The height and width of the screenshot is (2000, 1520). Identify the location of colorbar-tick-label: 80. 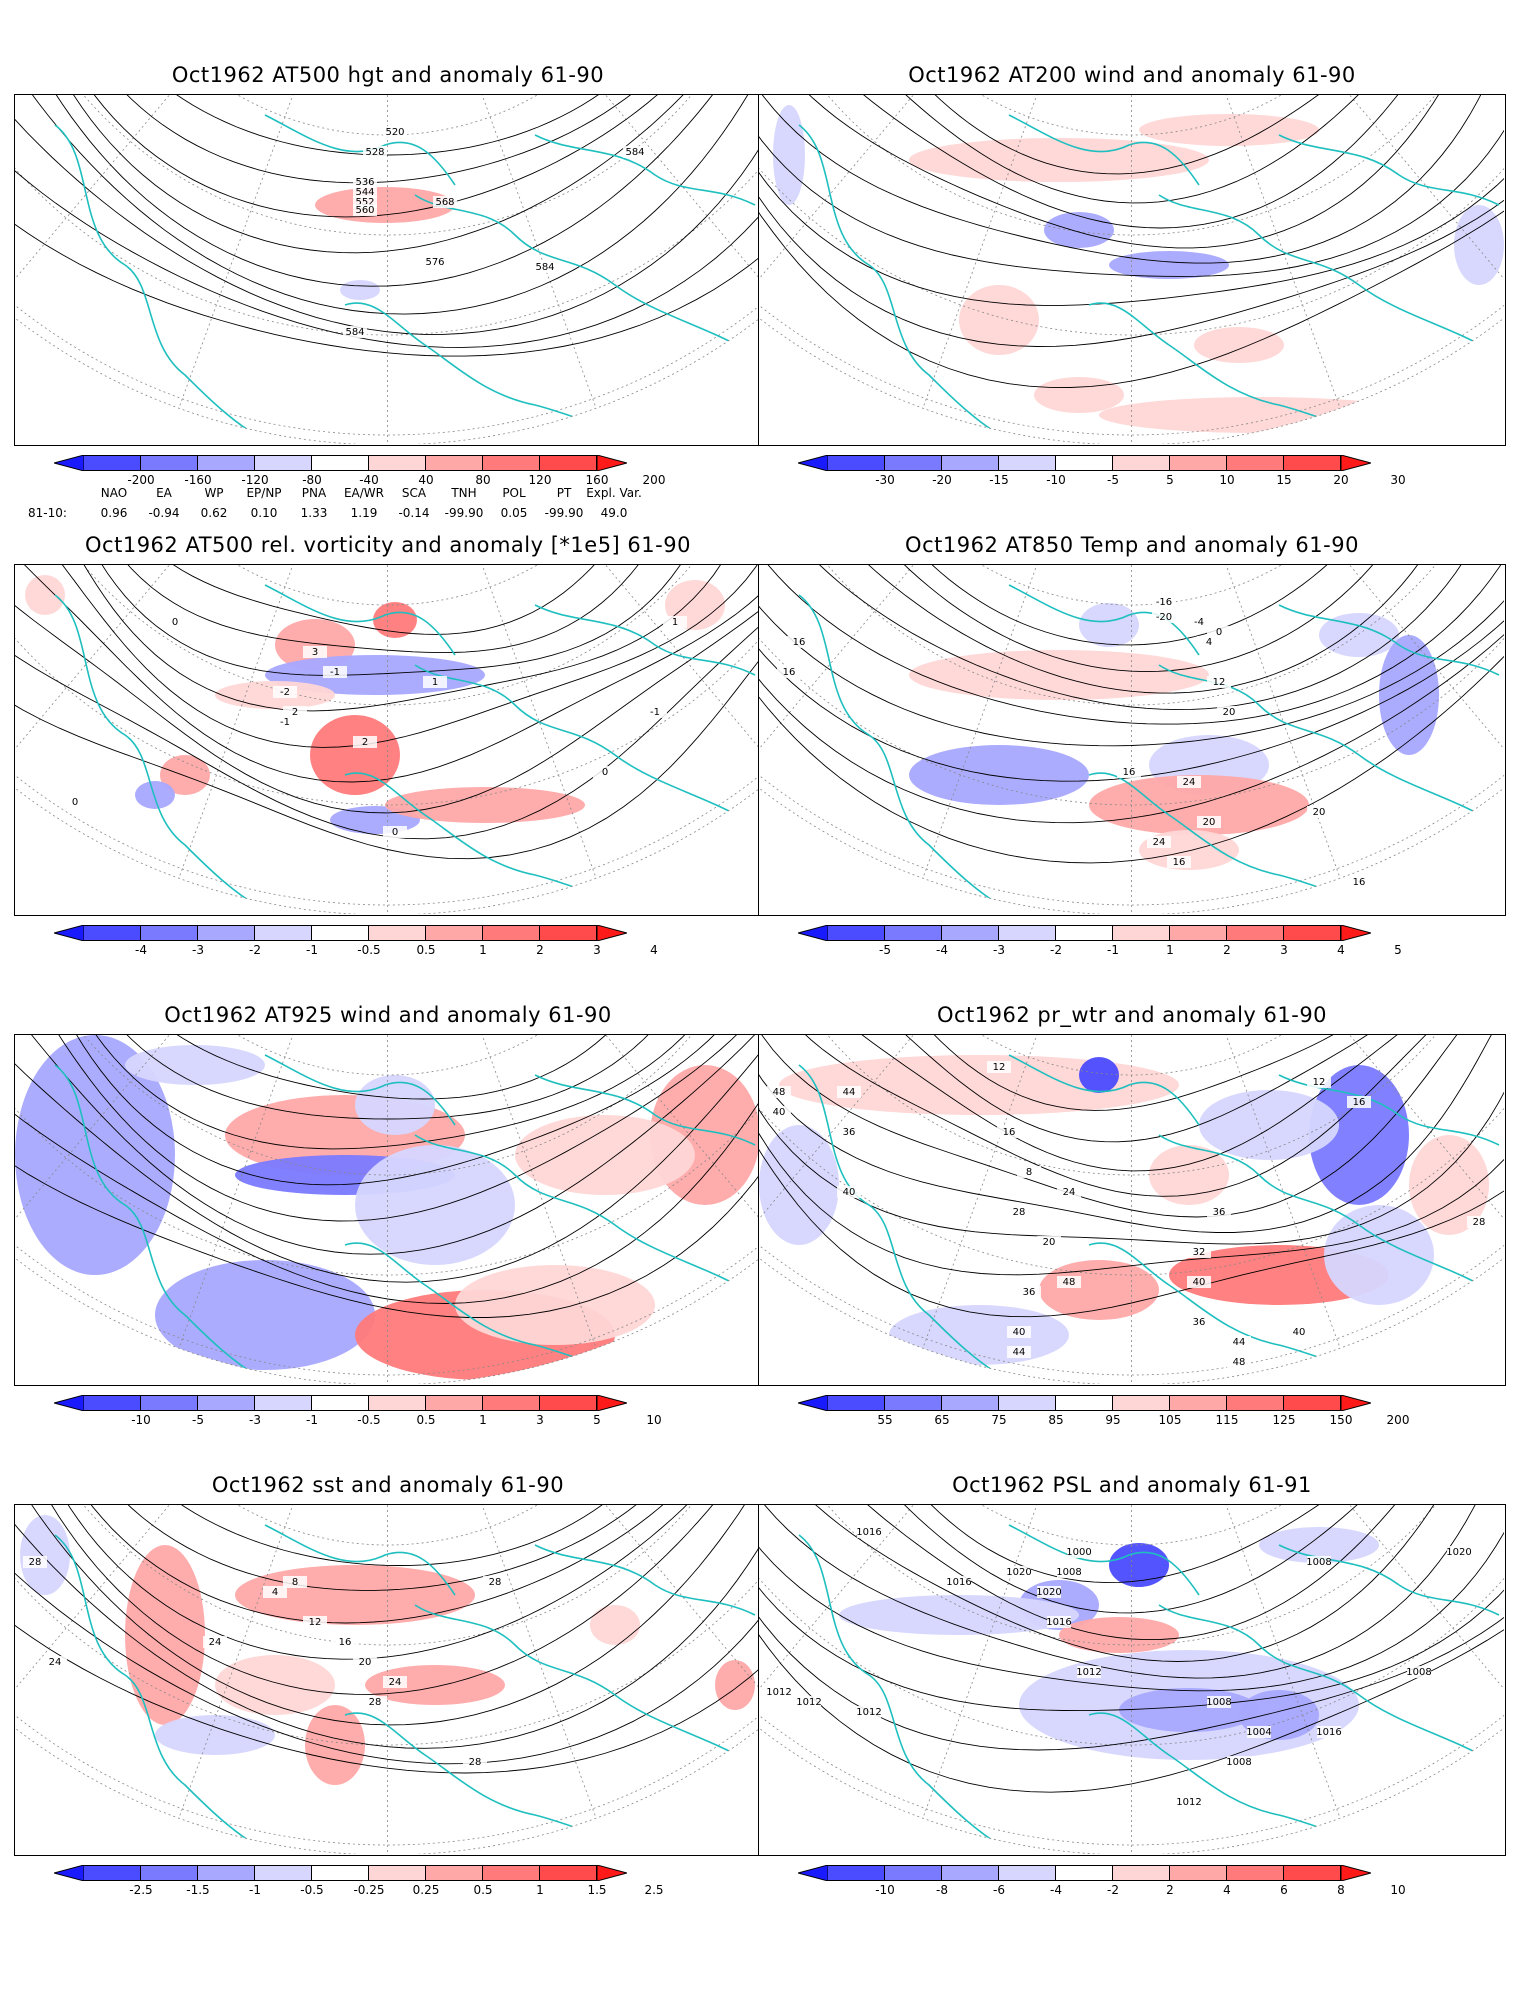
(483, 480).